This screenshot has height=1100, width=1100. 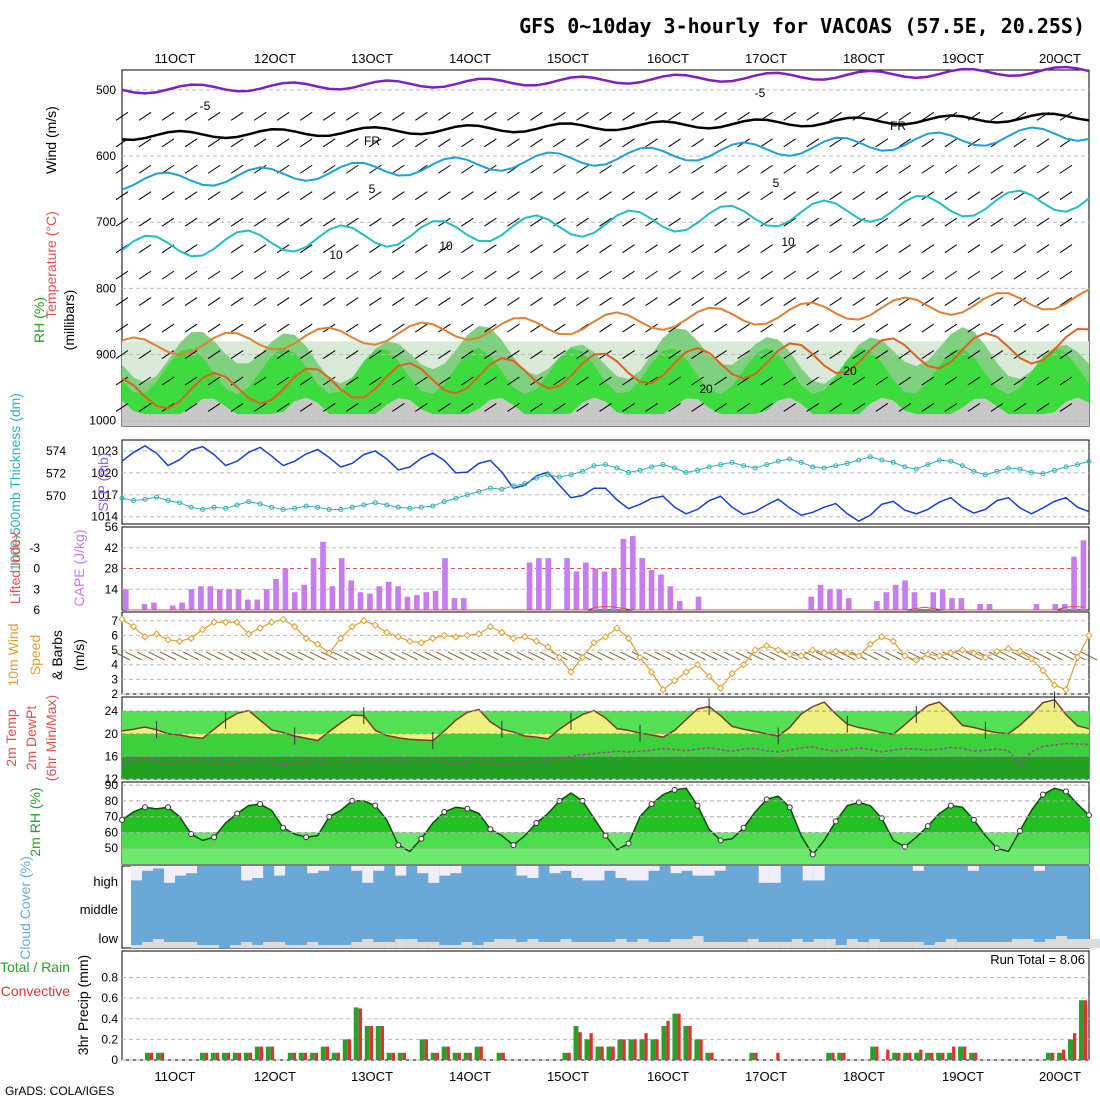 What do you see at coordinates (372, 189) in the screenshot?
I see `isotherm-label: 5` at bounding box center [372, 189].